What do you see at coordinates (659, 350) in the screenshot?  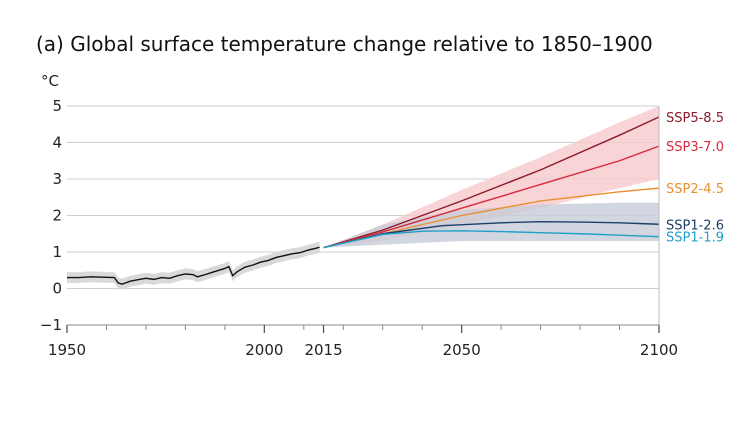 I see `x-tick-label: 2100` at bounding box center [659, 350].